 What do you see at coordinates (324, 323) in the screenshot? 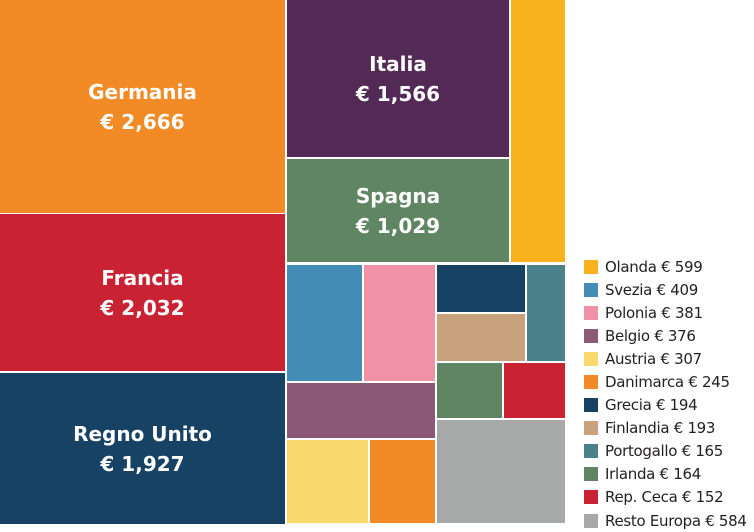
I see `tile-svezia` at bounding box center [324, 323].